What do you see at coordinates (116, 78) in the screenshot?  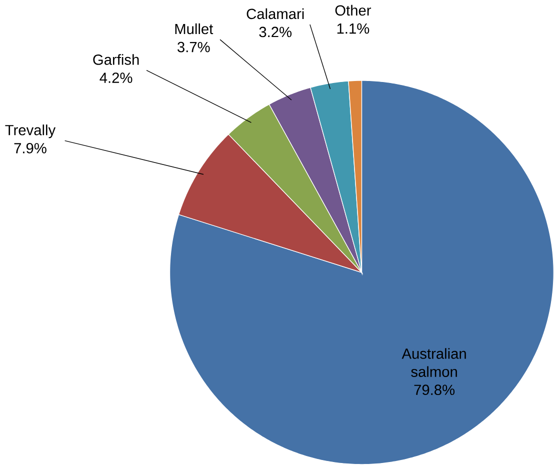 I see `data-label: 4.2%` at bounding box center [116, 78].